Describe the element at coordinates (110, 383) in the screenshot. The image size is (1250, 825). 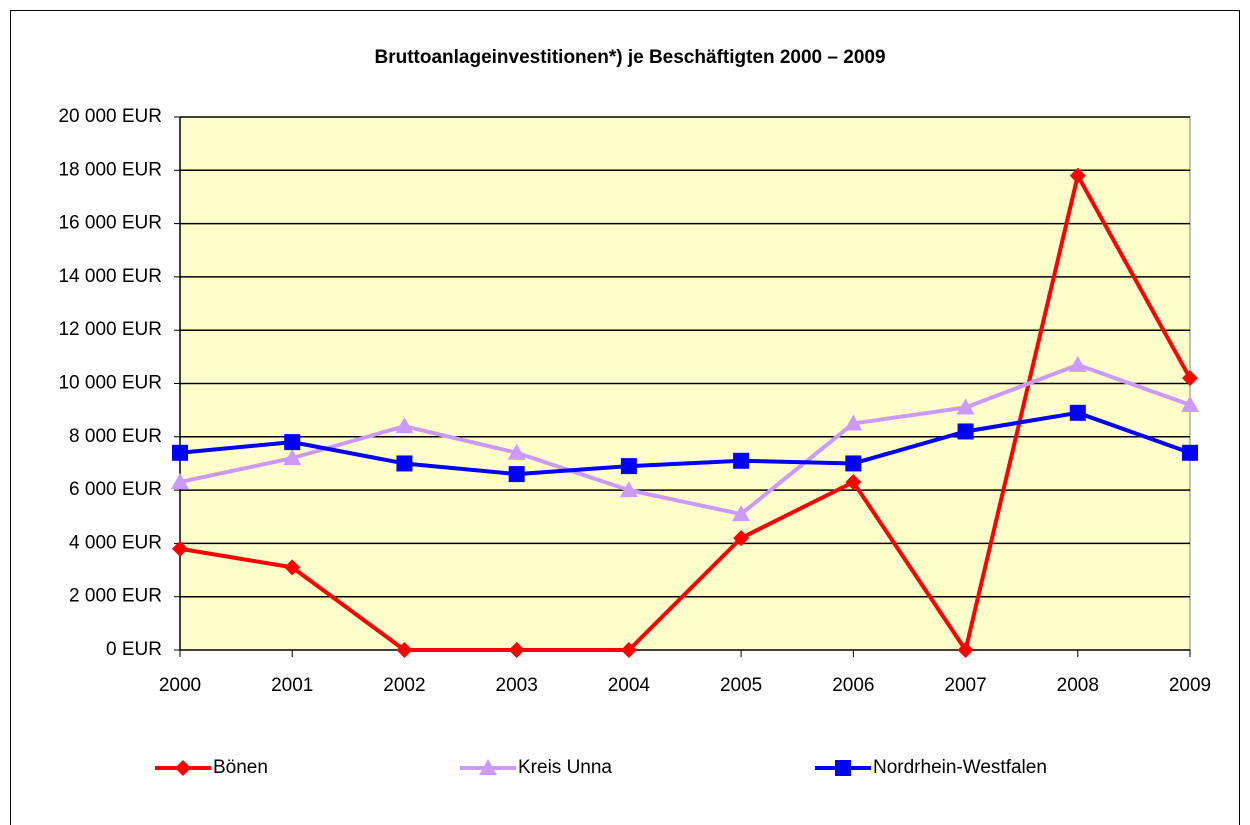
I see `y-tick-label: 10 000 EUR` at that location.